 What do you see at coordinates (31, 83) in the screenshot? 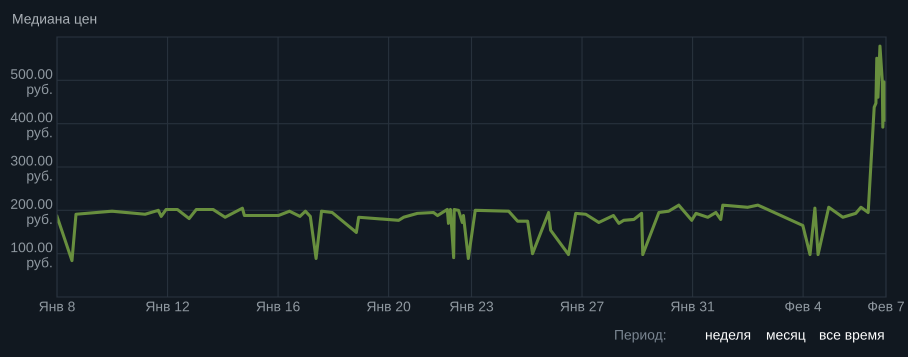
I see `y-tick-label: 500.00 руб.` at bounding box center [31, 83].